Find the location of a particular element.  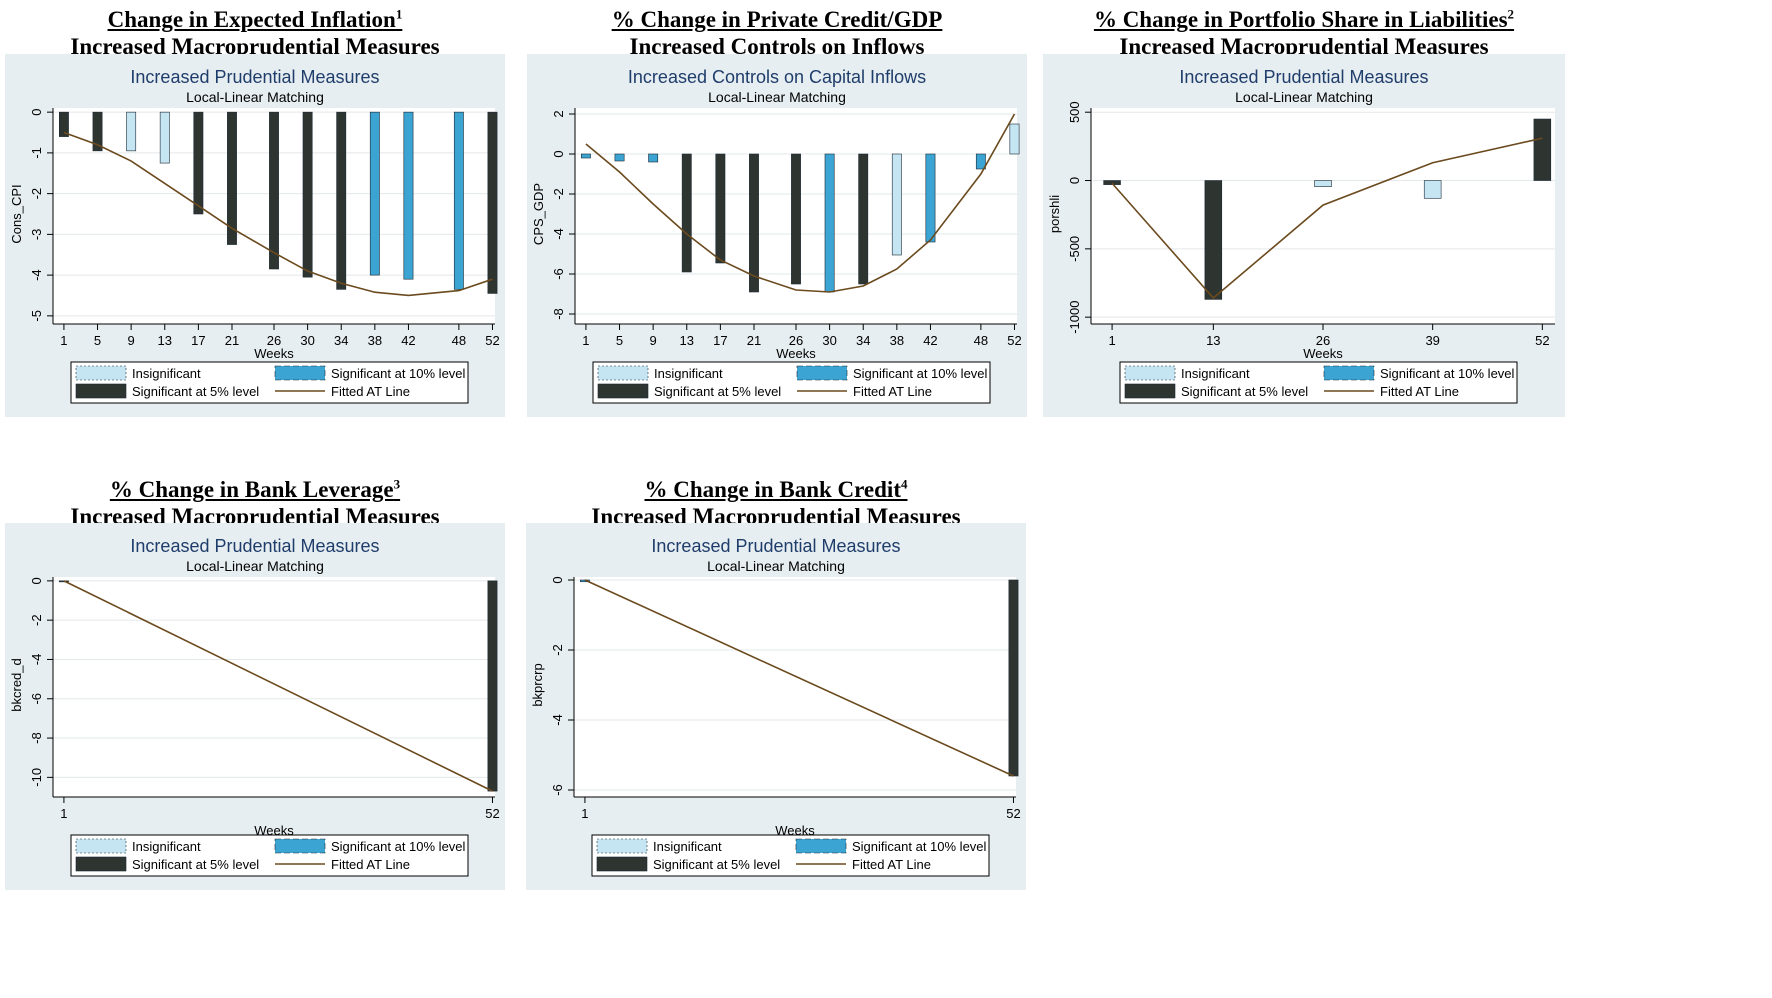

x-tick-label: 26 is located at coordinates (796, 340).